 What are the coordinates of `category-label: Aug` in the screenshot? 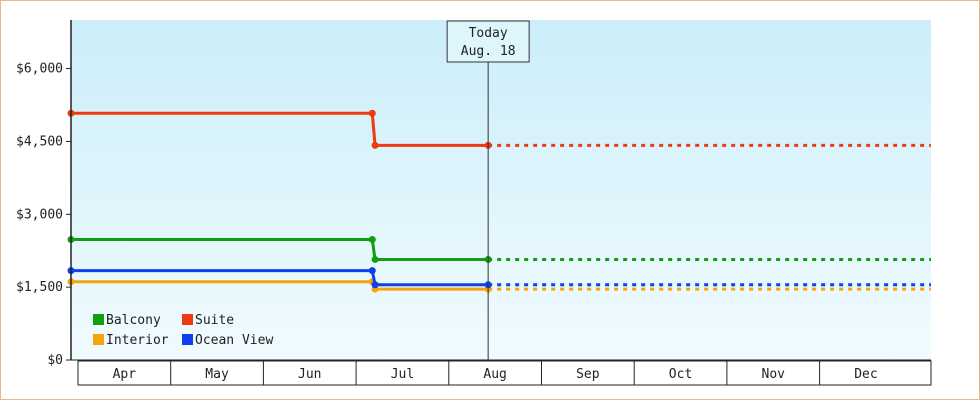 It's located at (494, 374).